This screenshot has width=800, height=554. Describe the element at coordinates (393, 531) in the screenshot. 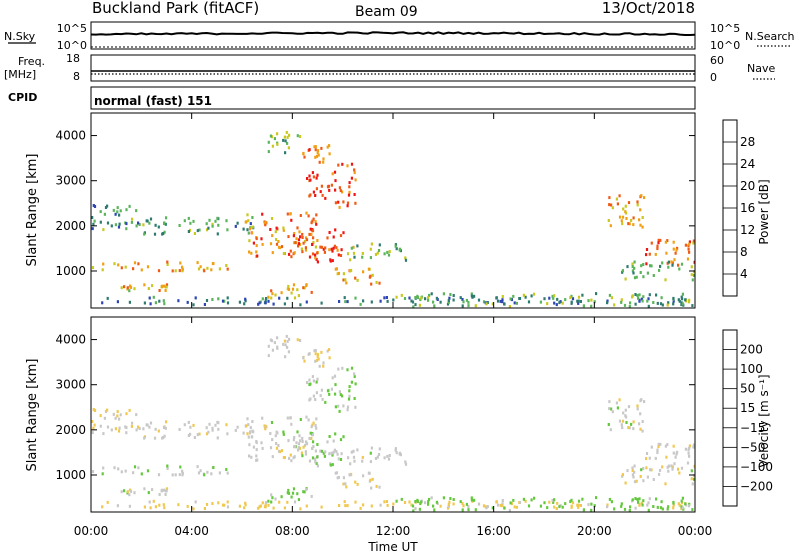

I see `x-tick-label: 12:00` at that location.